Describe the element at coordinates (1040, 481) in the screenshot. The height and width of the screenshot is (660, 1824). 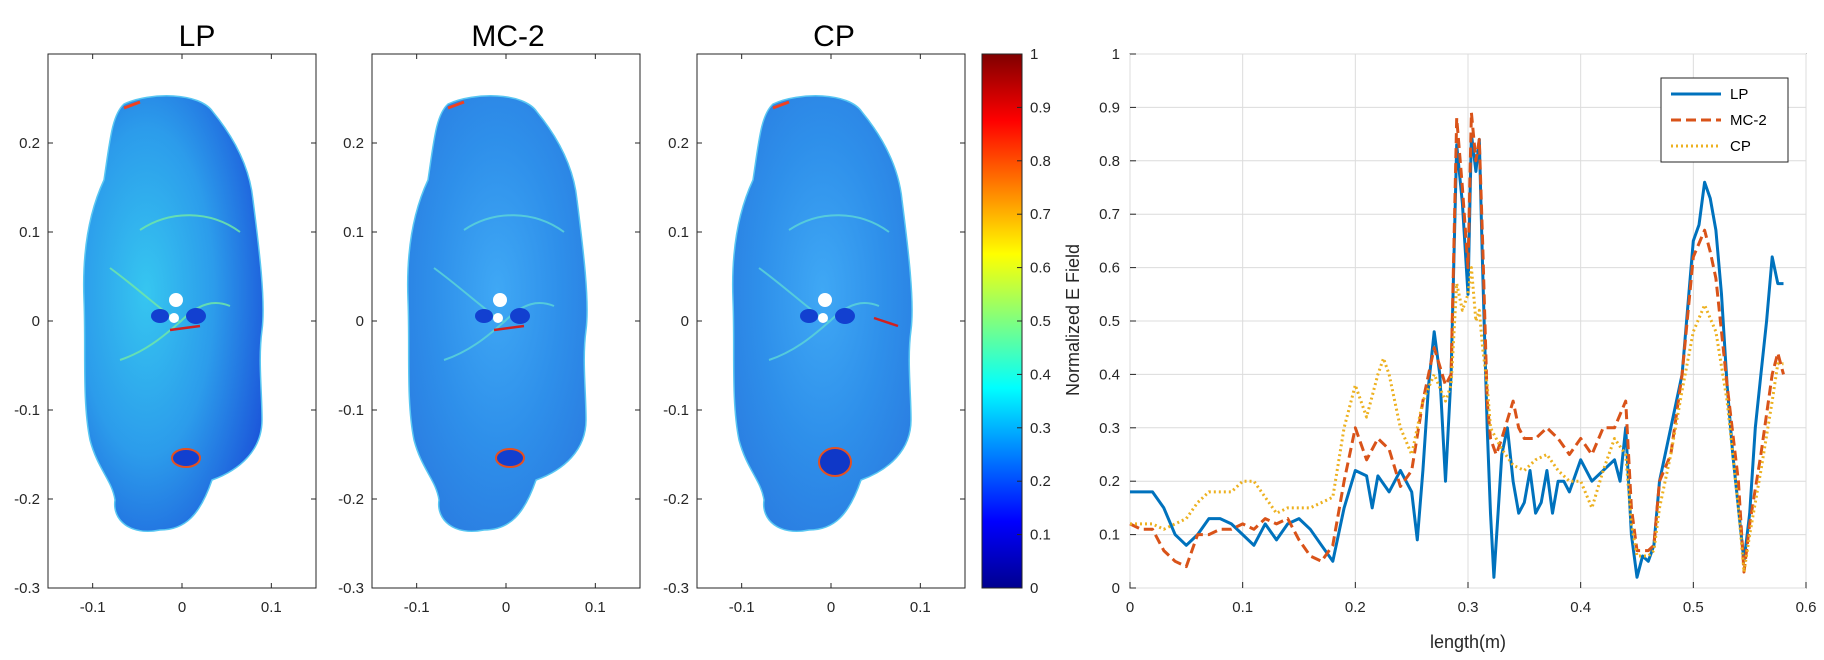
I see `colorbar-tick-label: 0.2` at that location.